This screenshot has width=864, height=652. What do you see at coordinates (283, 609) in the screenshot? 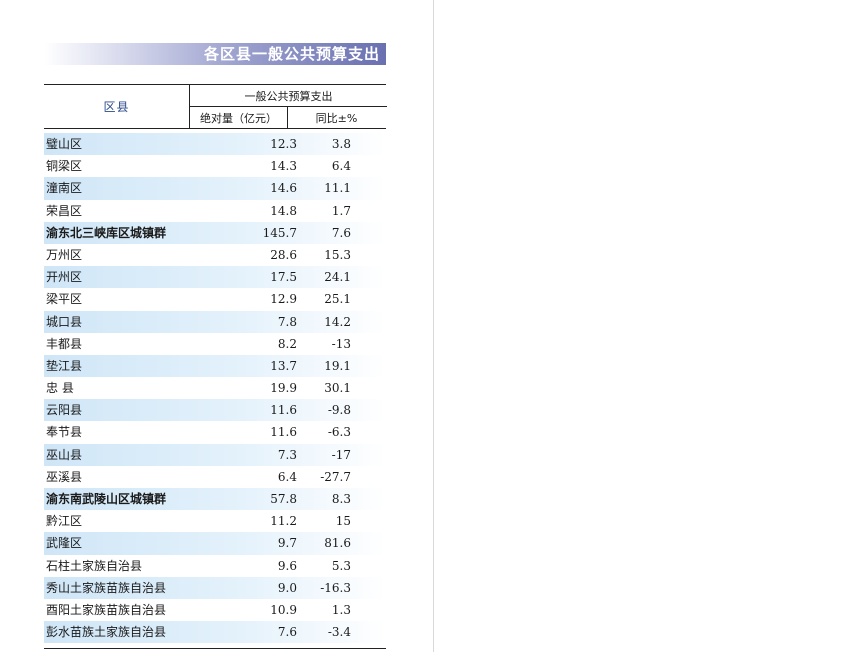
I see `row-absolute-value: 10.9` at bounding box center [283, 609].